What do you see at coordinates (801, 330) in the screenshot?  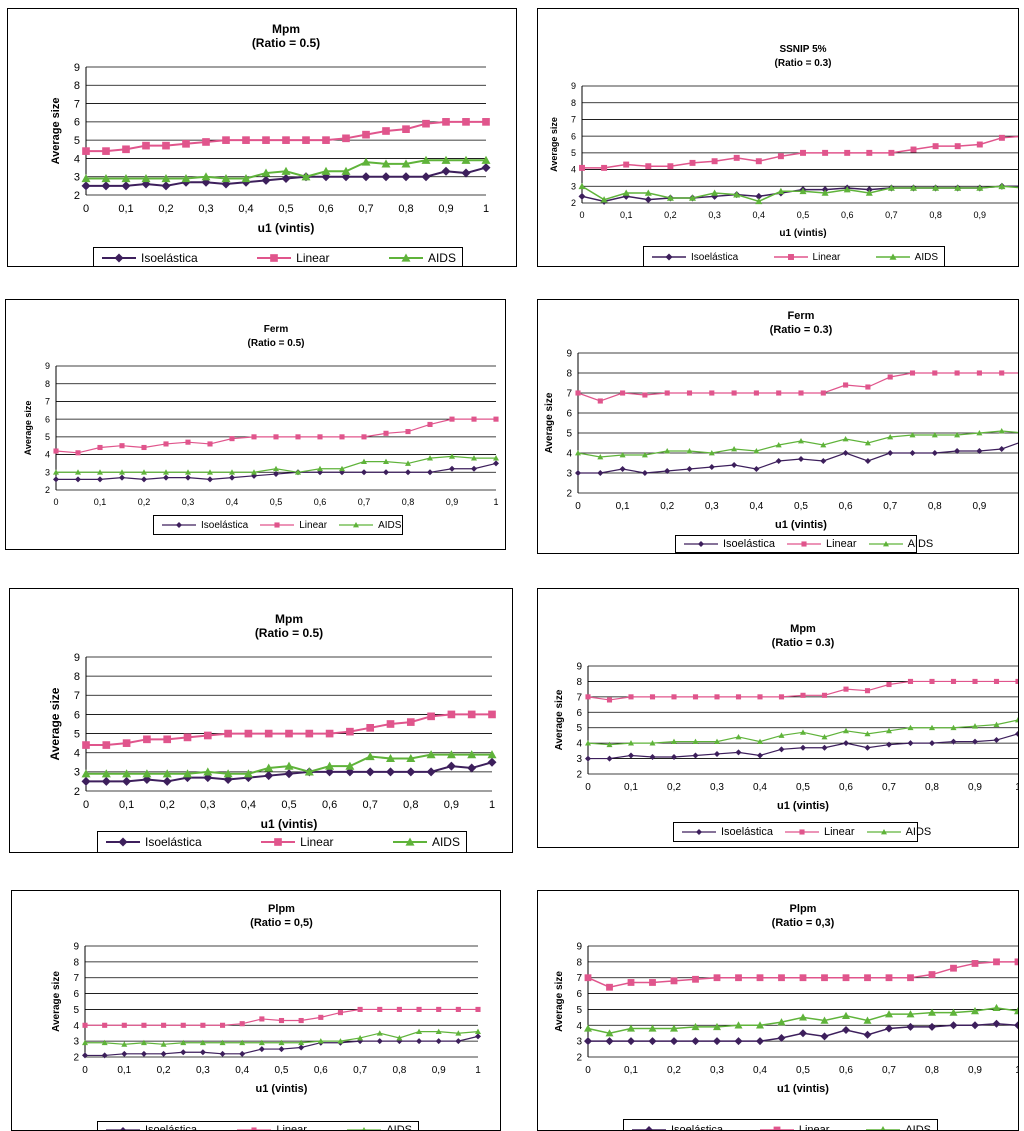 I see `chart-subtitle: (Ratio = 0.3)` at bounding box center [801, 330].